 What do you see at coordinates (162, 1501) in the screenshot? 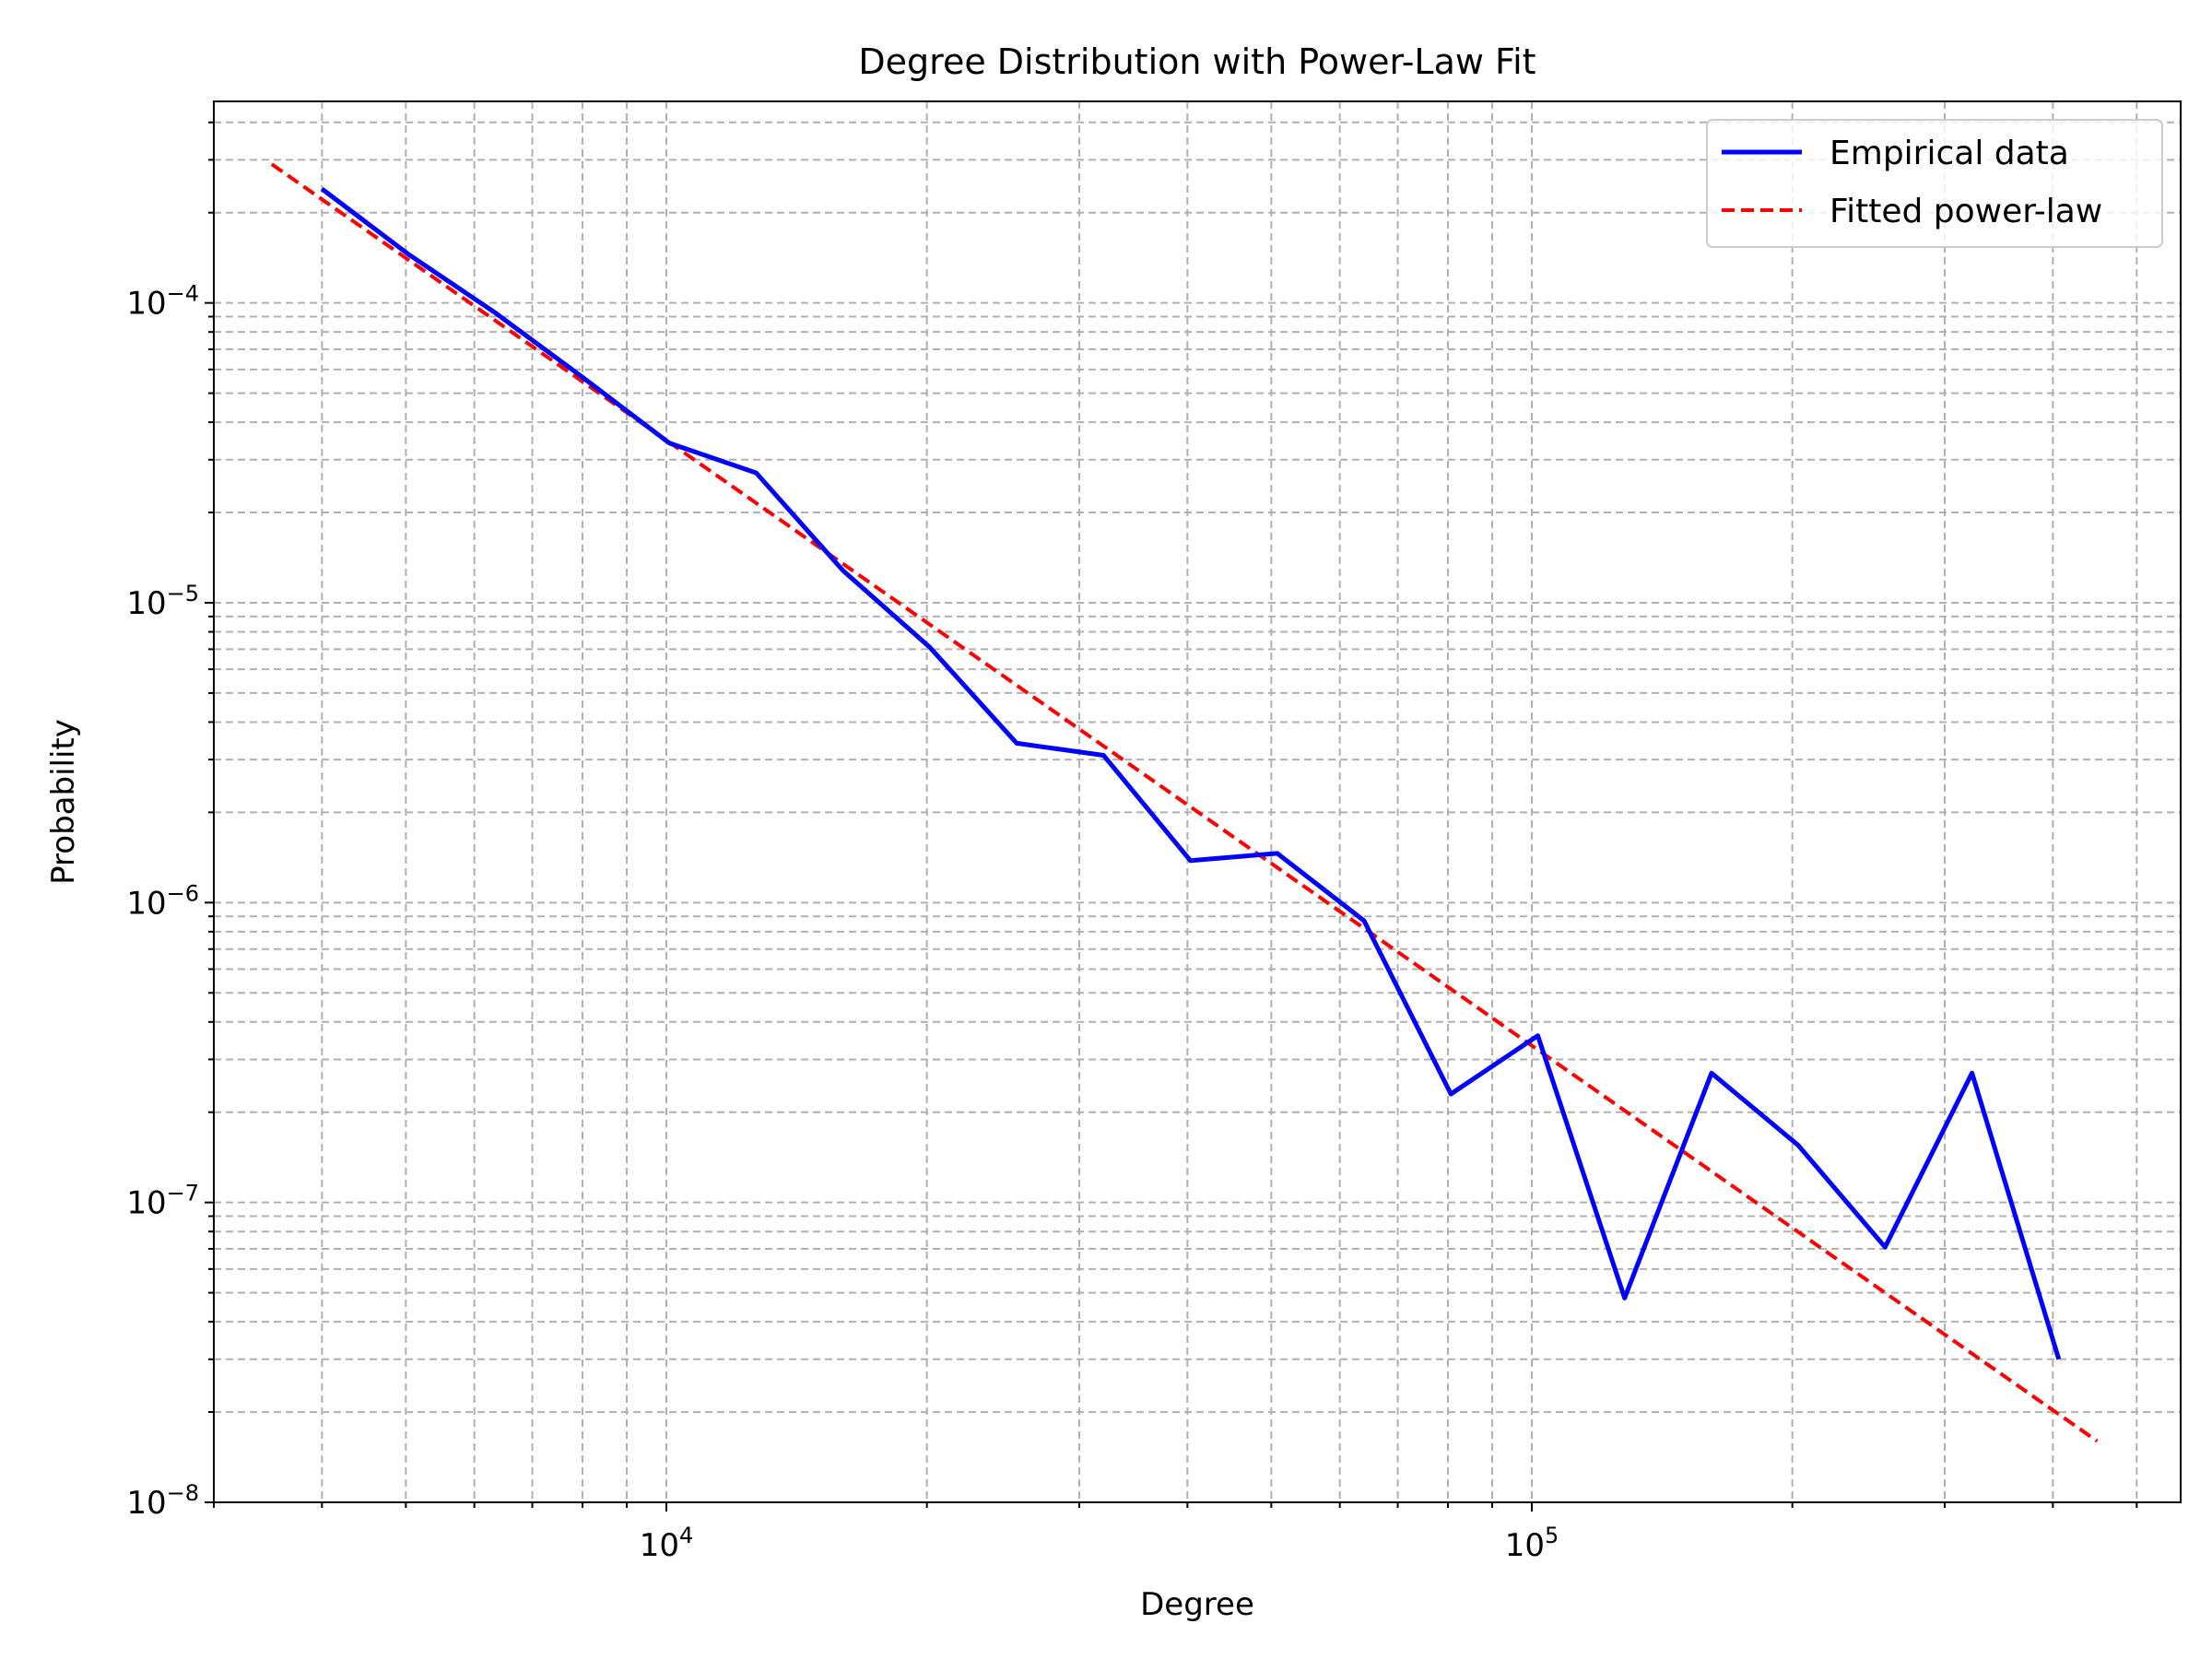
I see `y-tick-label: 10⁻⁸` at bounding box center [162, 1501].